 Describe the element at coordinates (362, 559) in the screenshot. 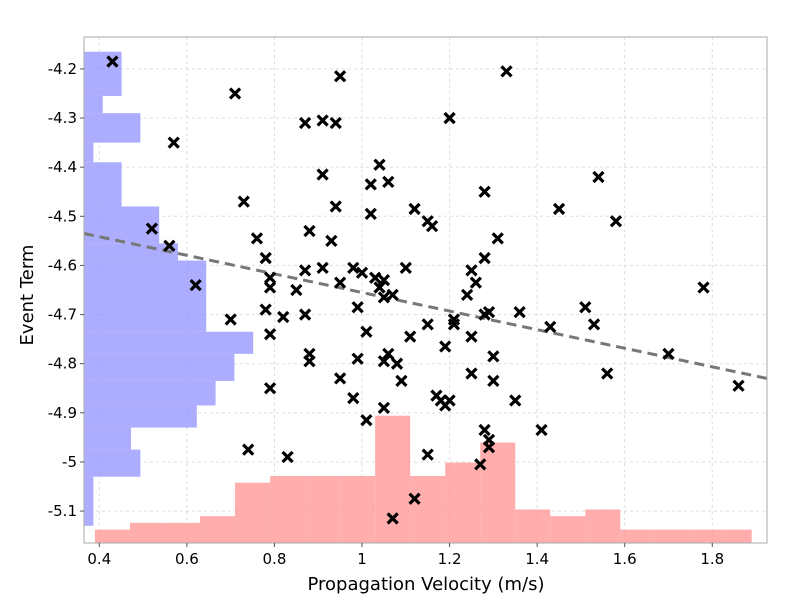

I see `x-tick-label: 1` at that location.